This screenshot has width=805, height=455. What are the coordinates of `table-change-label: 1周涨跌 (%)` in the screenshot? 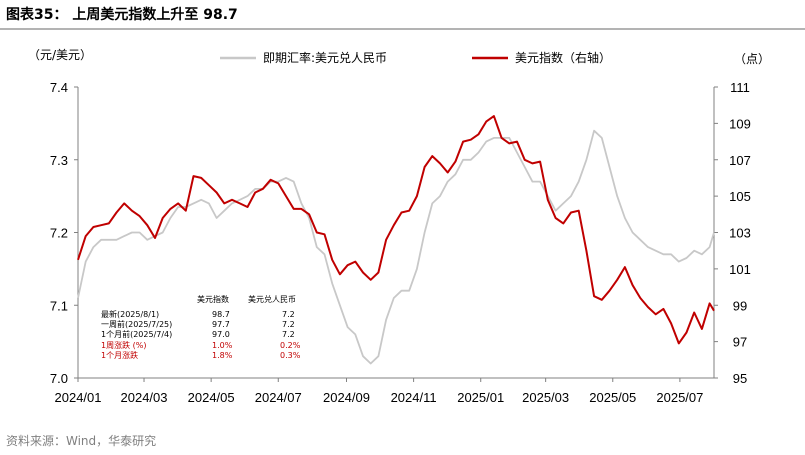 It's located at (123, 345).